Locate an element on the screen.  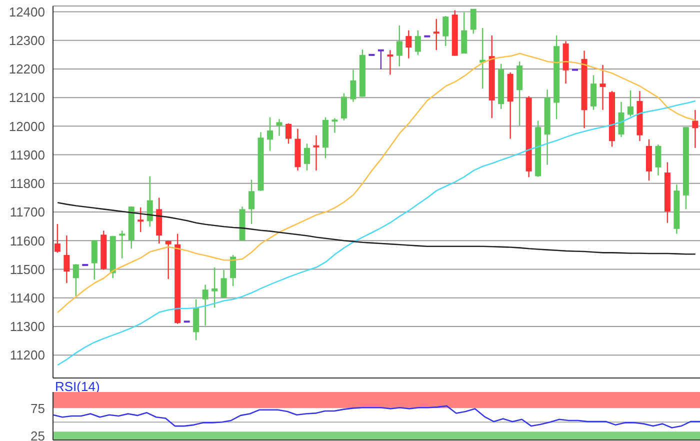
y-tick-label: 11700 is located at coordinates (27, 212).